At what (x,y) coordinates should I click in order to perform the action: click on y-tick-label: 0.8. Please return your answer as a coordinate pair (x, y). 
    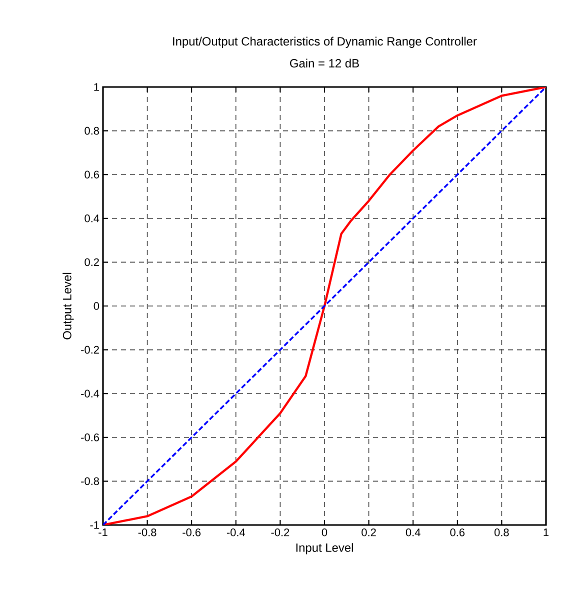
    Looking at the image, I should click on (91, 130).